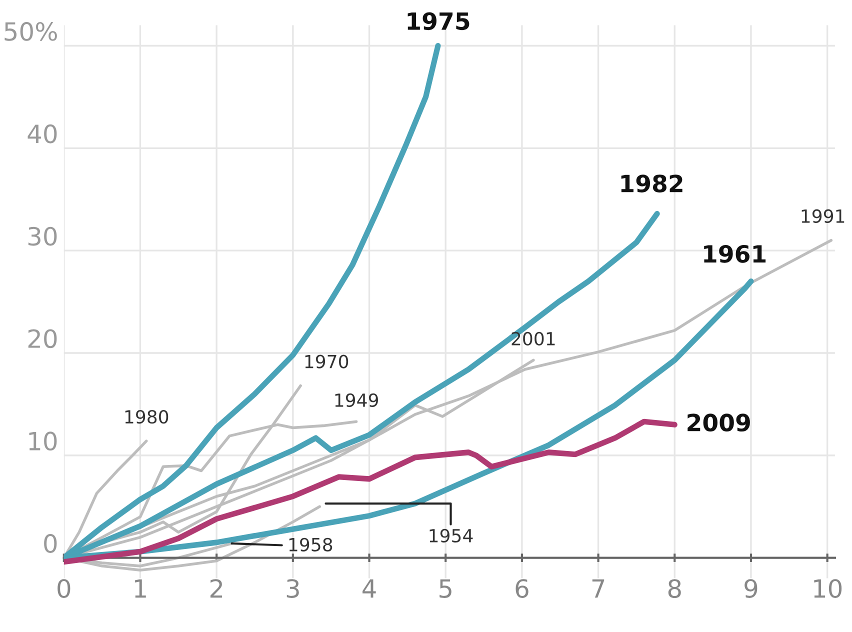 This screenshot has height=632, width=852. What do you see at coordinates (42, 236) in the screenshot?
I see `y-tick-label: 30` at bounding box center [42, 236].